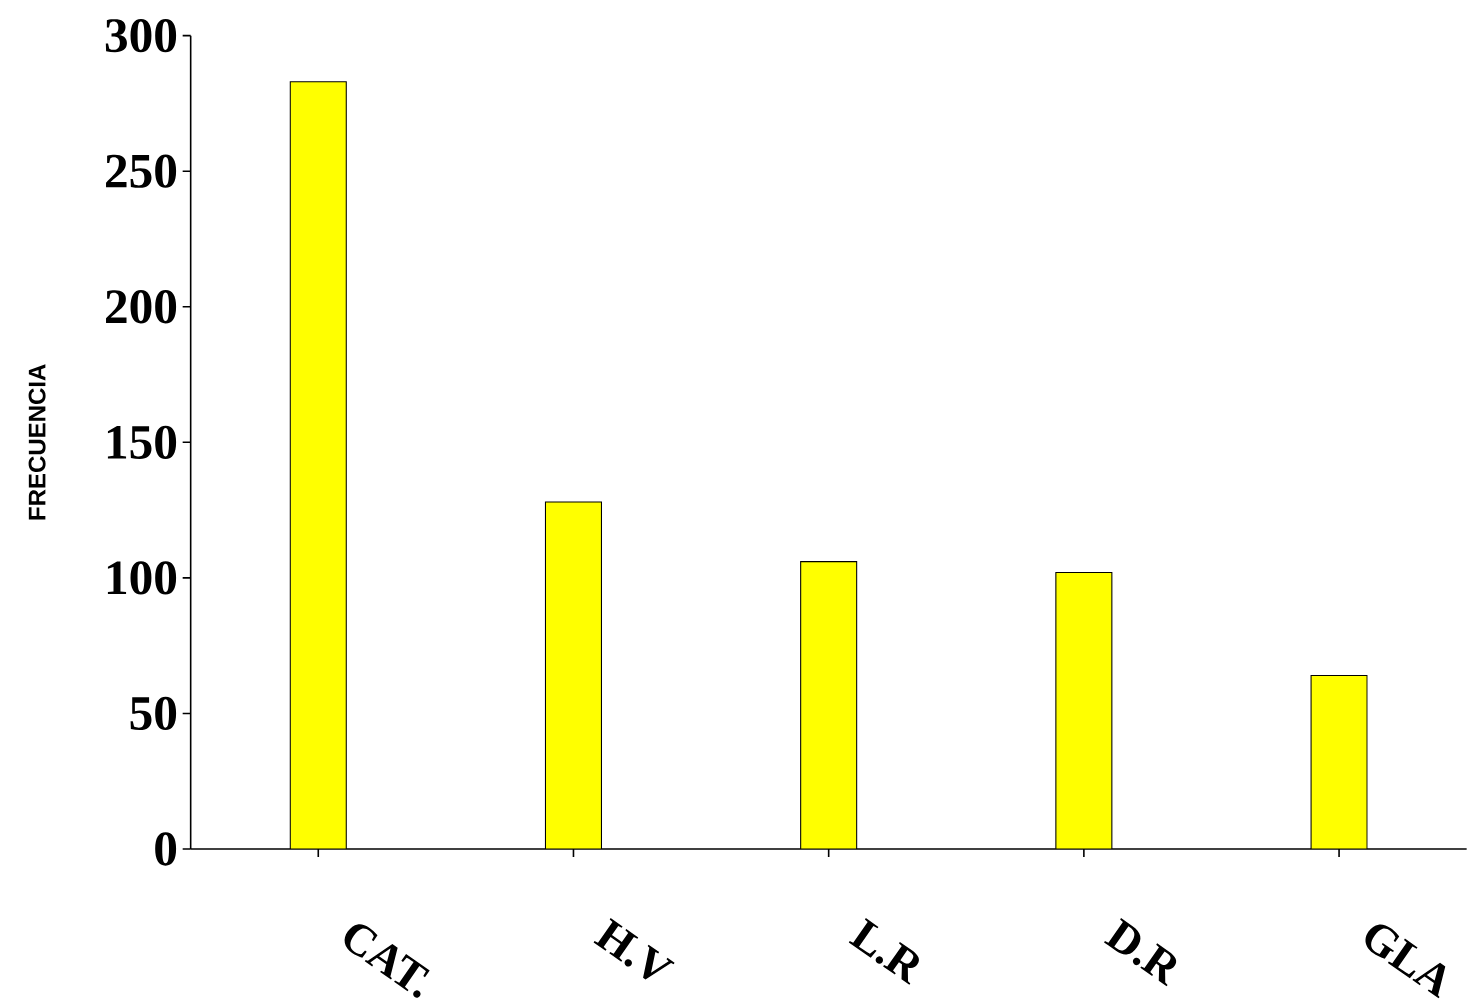 The height and width of the screenshot is (1005, 1478). Describe the element at coordinates (1140, 952) in the screenshot. I see `x-tick-label: D.R` at that location.